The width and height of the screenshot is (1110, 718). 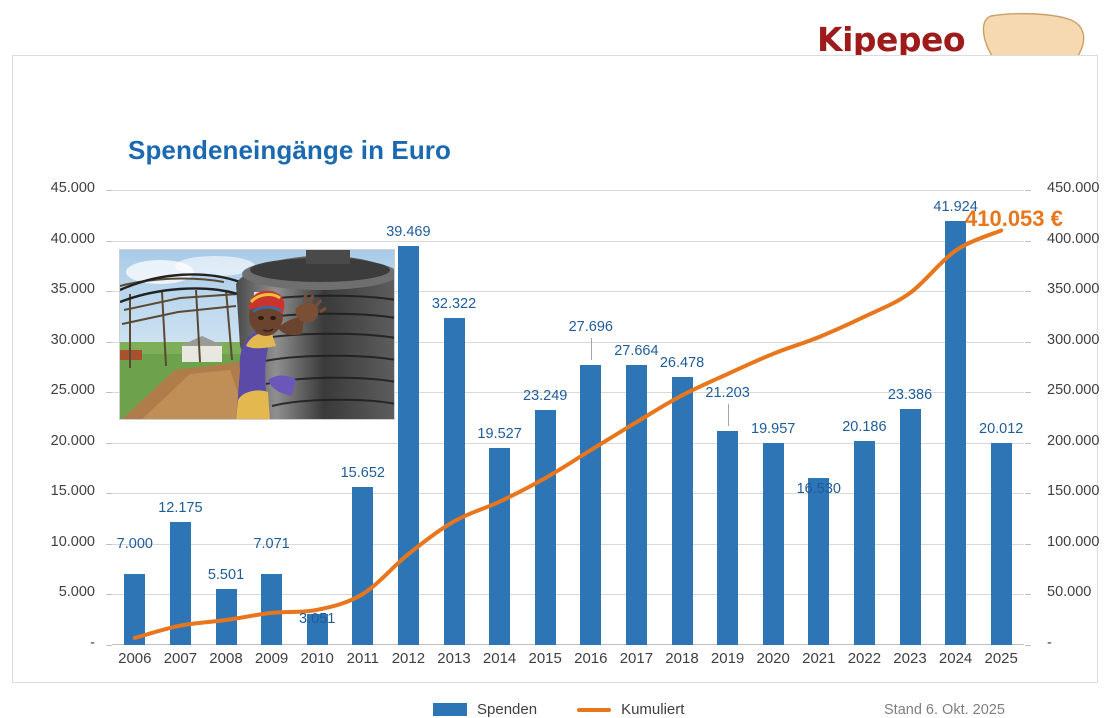 I want to click on y-axis-left-tick: 35.000, so click(x=72, y=289).